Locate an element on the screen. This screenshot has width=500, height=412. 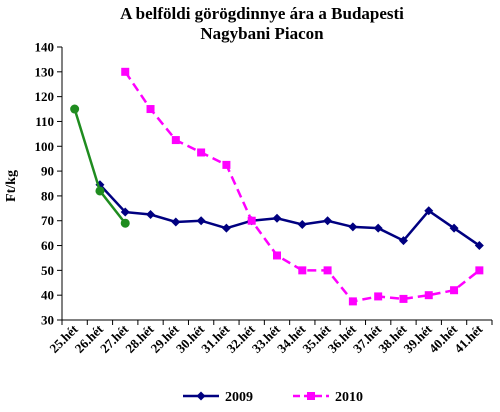
y-tick-label: 100 is located at coordinates (45, 146).